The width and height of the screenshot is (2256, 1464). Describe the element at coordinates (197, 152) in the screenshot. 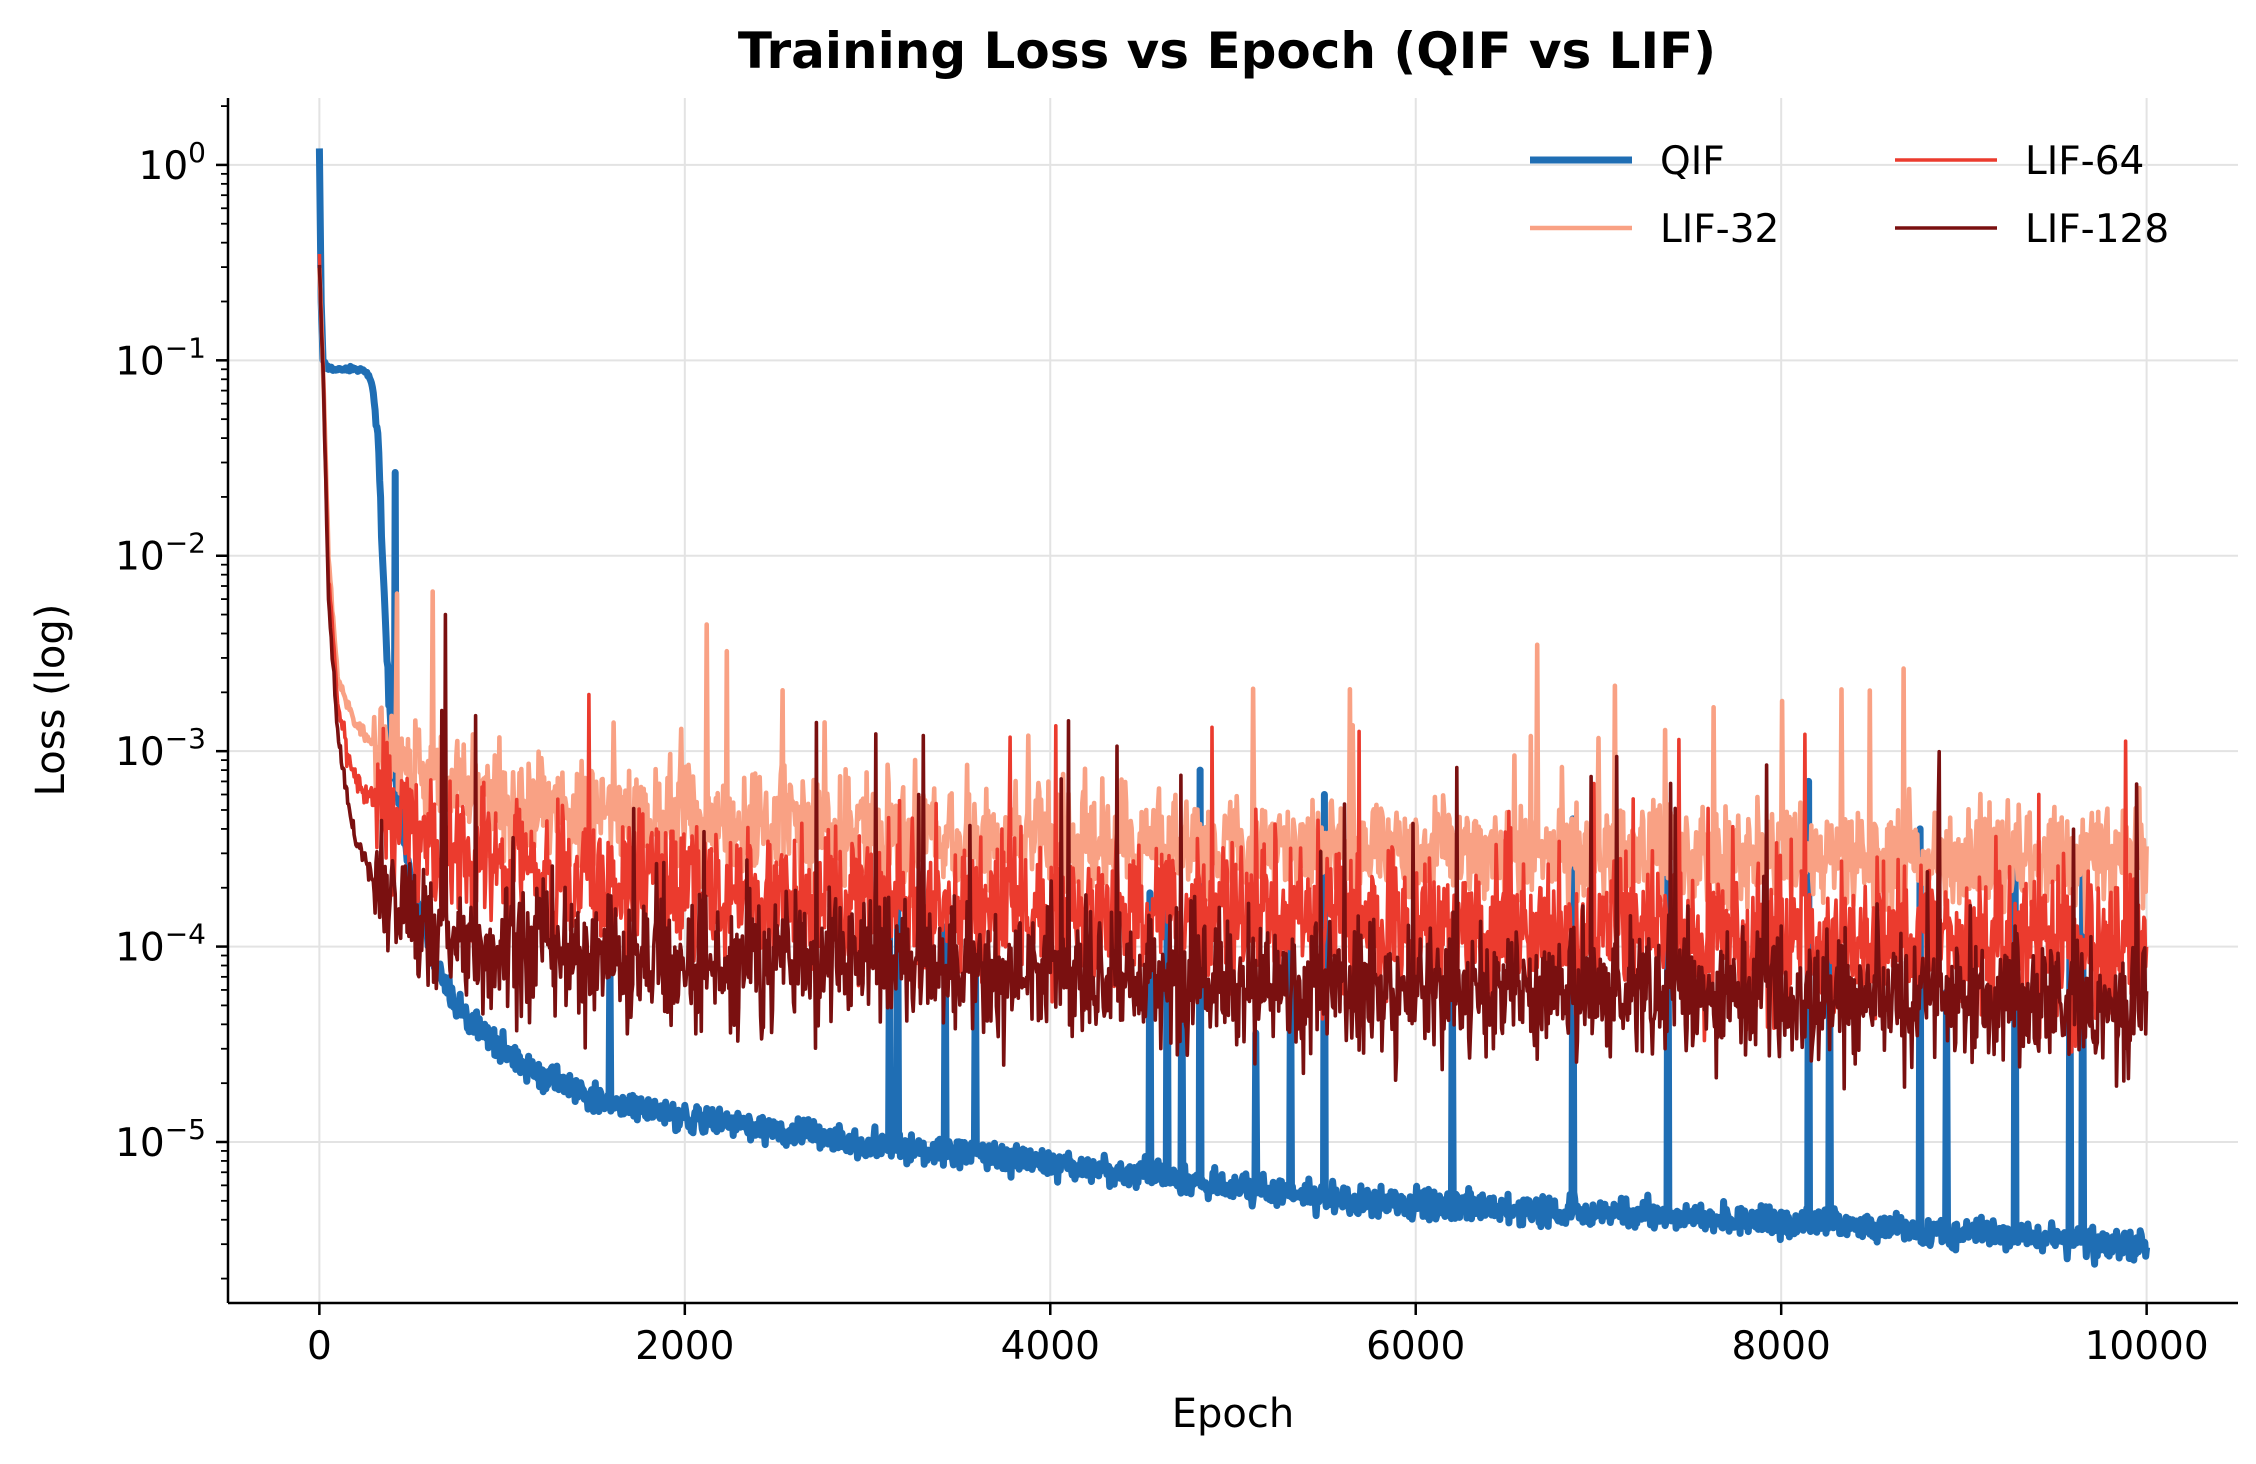

I see `y-tick-exponent: 0` at that location.